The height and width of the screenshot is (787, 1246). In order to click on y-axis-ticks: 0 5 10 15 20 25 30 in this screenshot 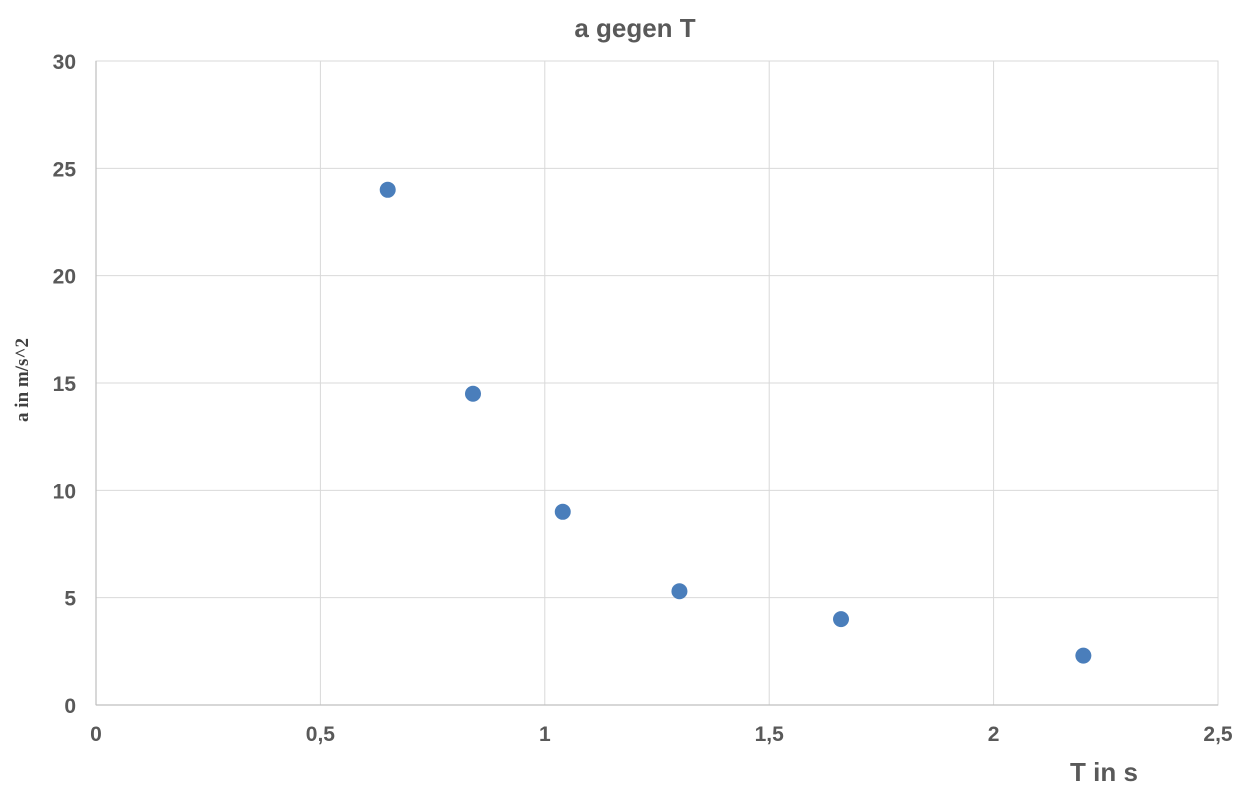, I will do `click(65, 384)`.